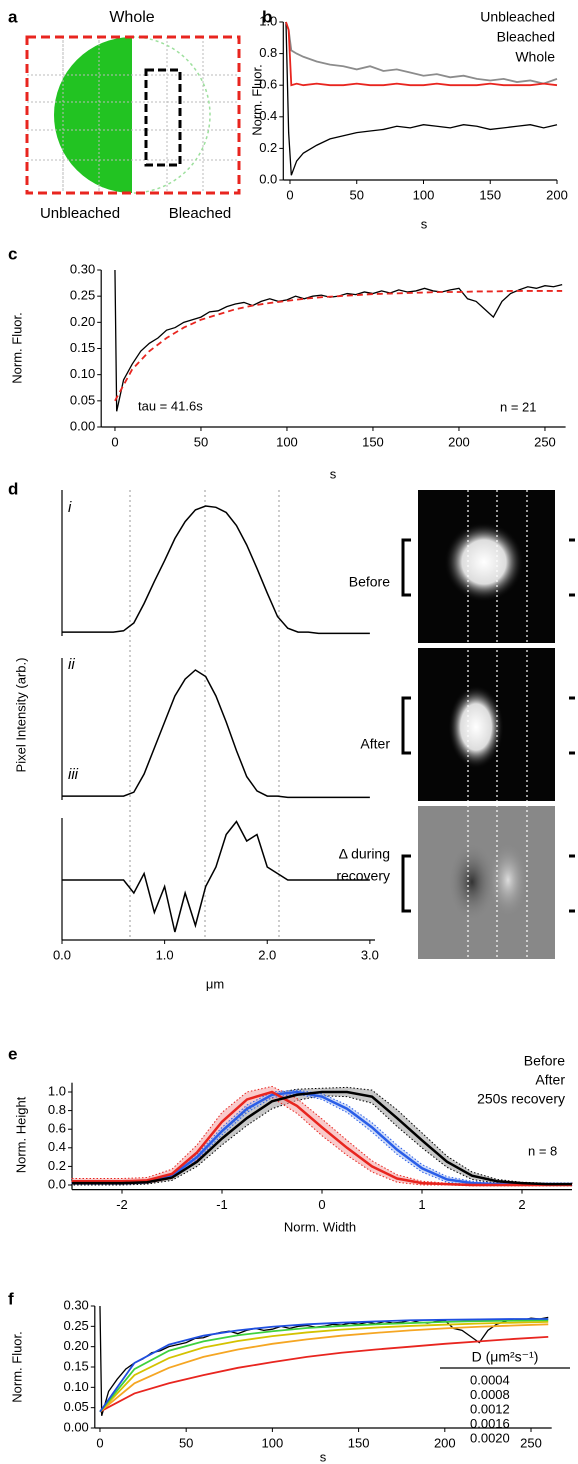  Describe the element at coordinates (517, 17) in the screenshot. I see `legend-entry: Unbleached` at that location.